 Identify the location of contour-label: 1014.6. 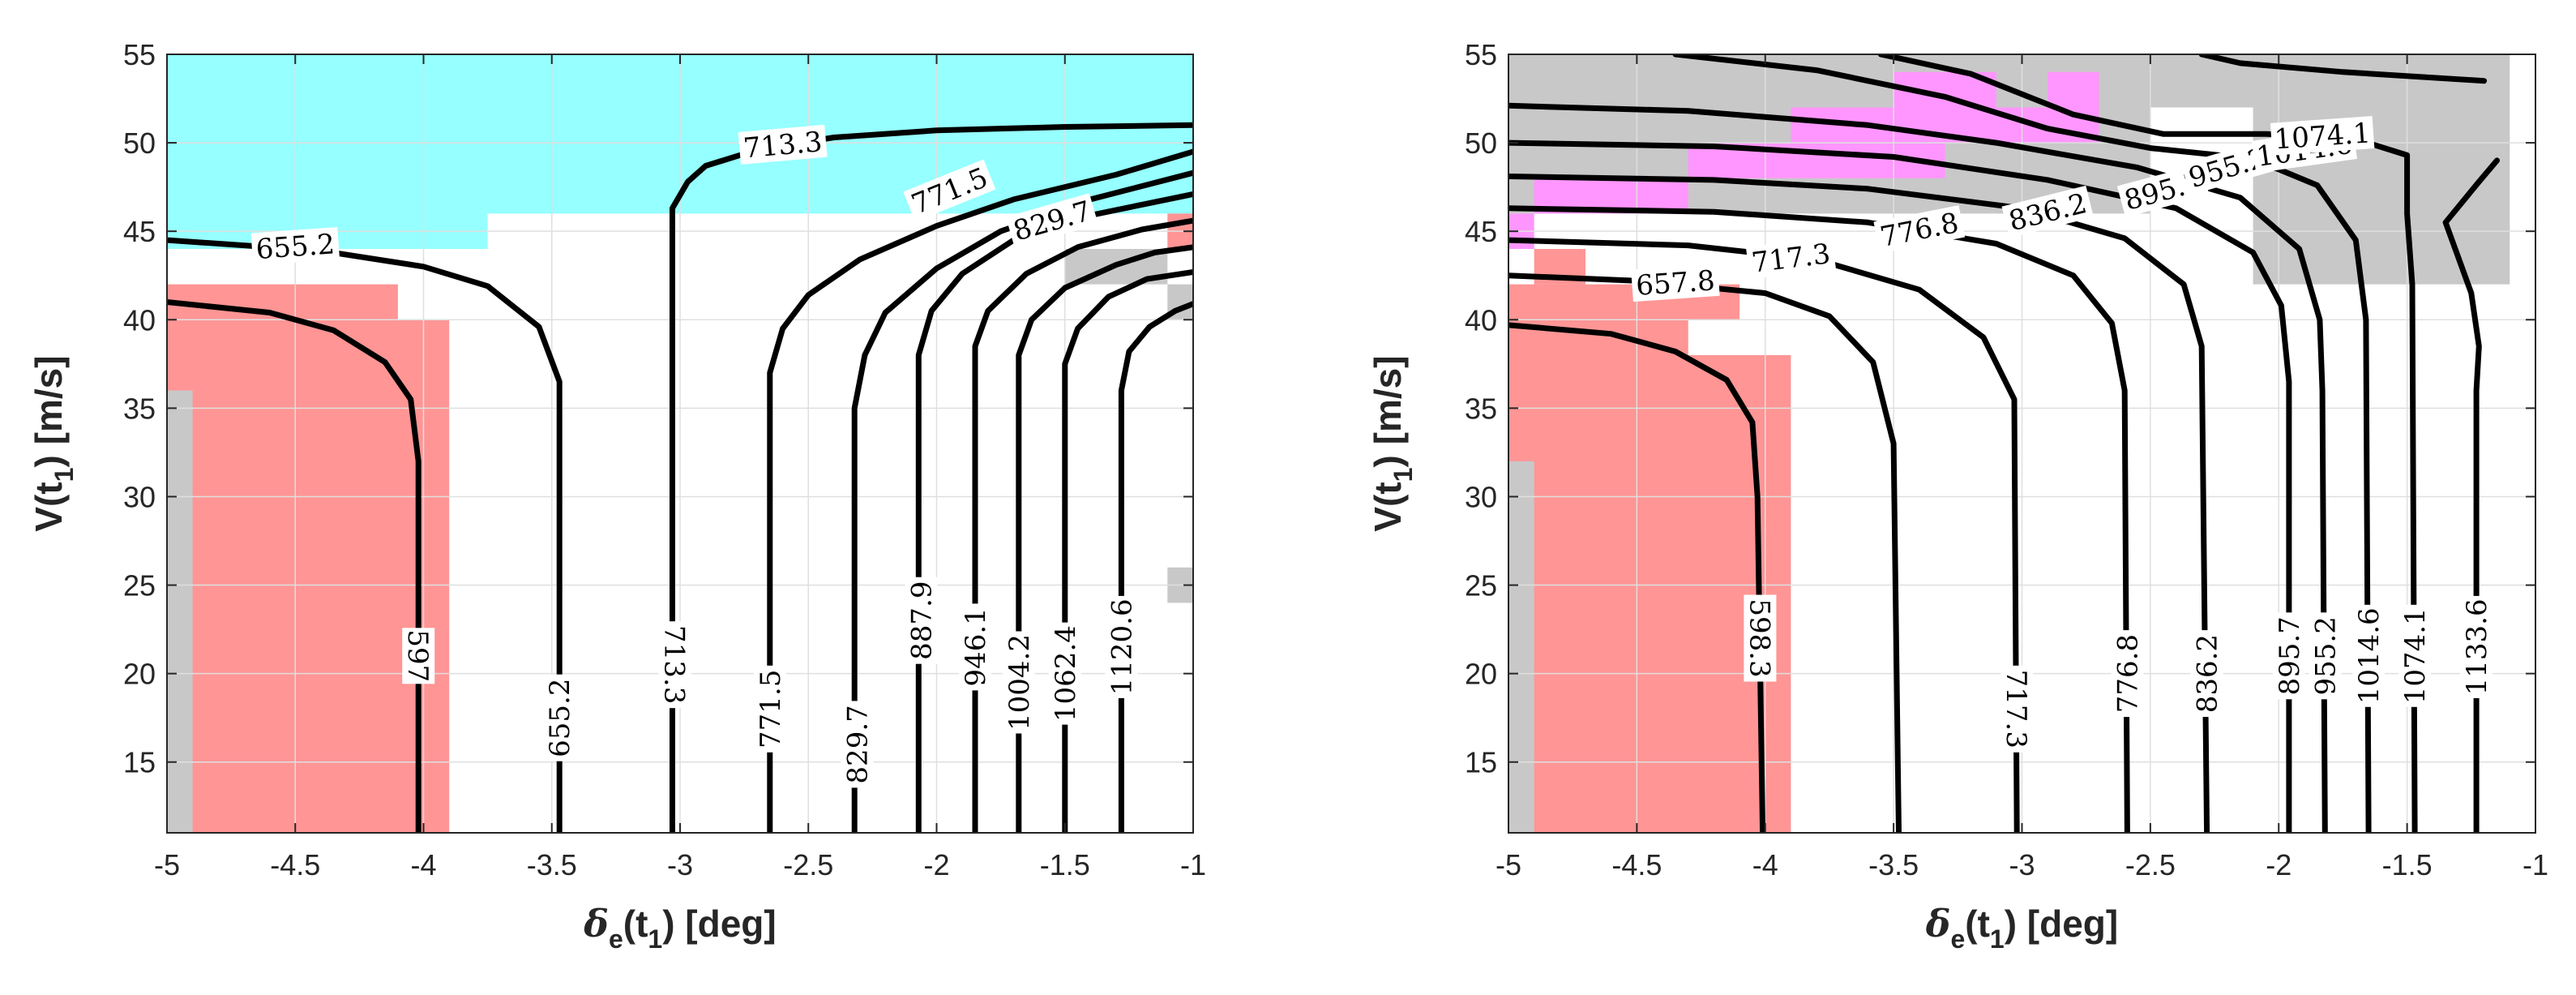
(2369, 655).